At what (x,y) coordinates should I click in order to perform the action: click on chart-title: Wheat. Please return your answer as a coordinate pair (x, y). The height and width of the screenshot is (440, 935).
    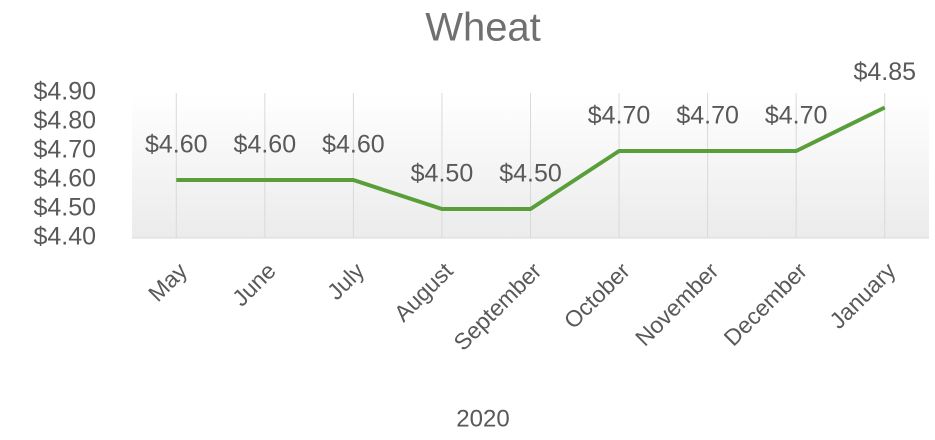
    Looking at the image, I should click on (483, 28).